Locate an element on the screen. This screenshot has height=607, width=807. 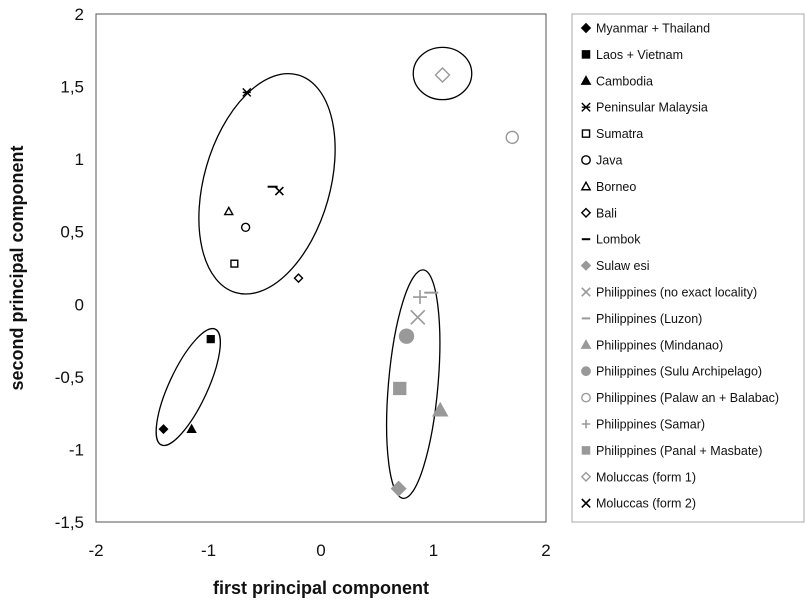
legend-item-laos-vietnam: Laos + Vietnam is located at coordinates (632, 55).